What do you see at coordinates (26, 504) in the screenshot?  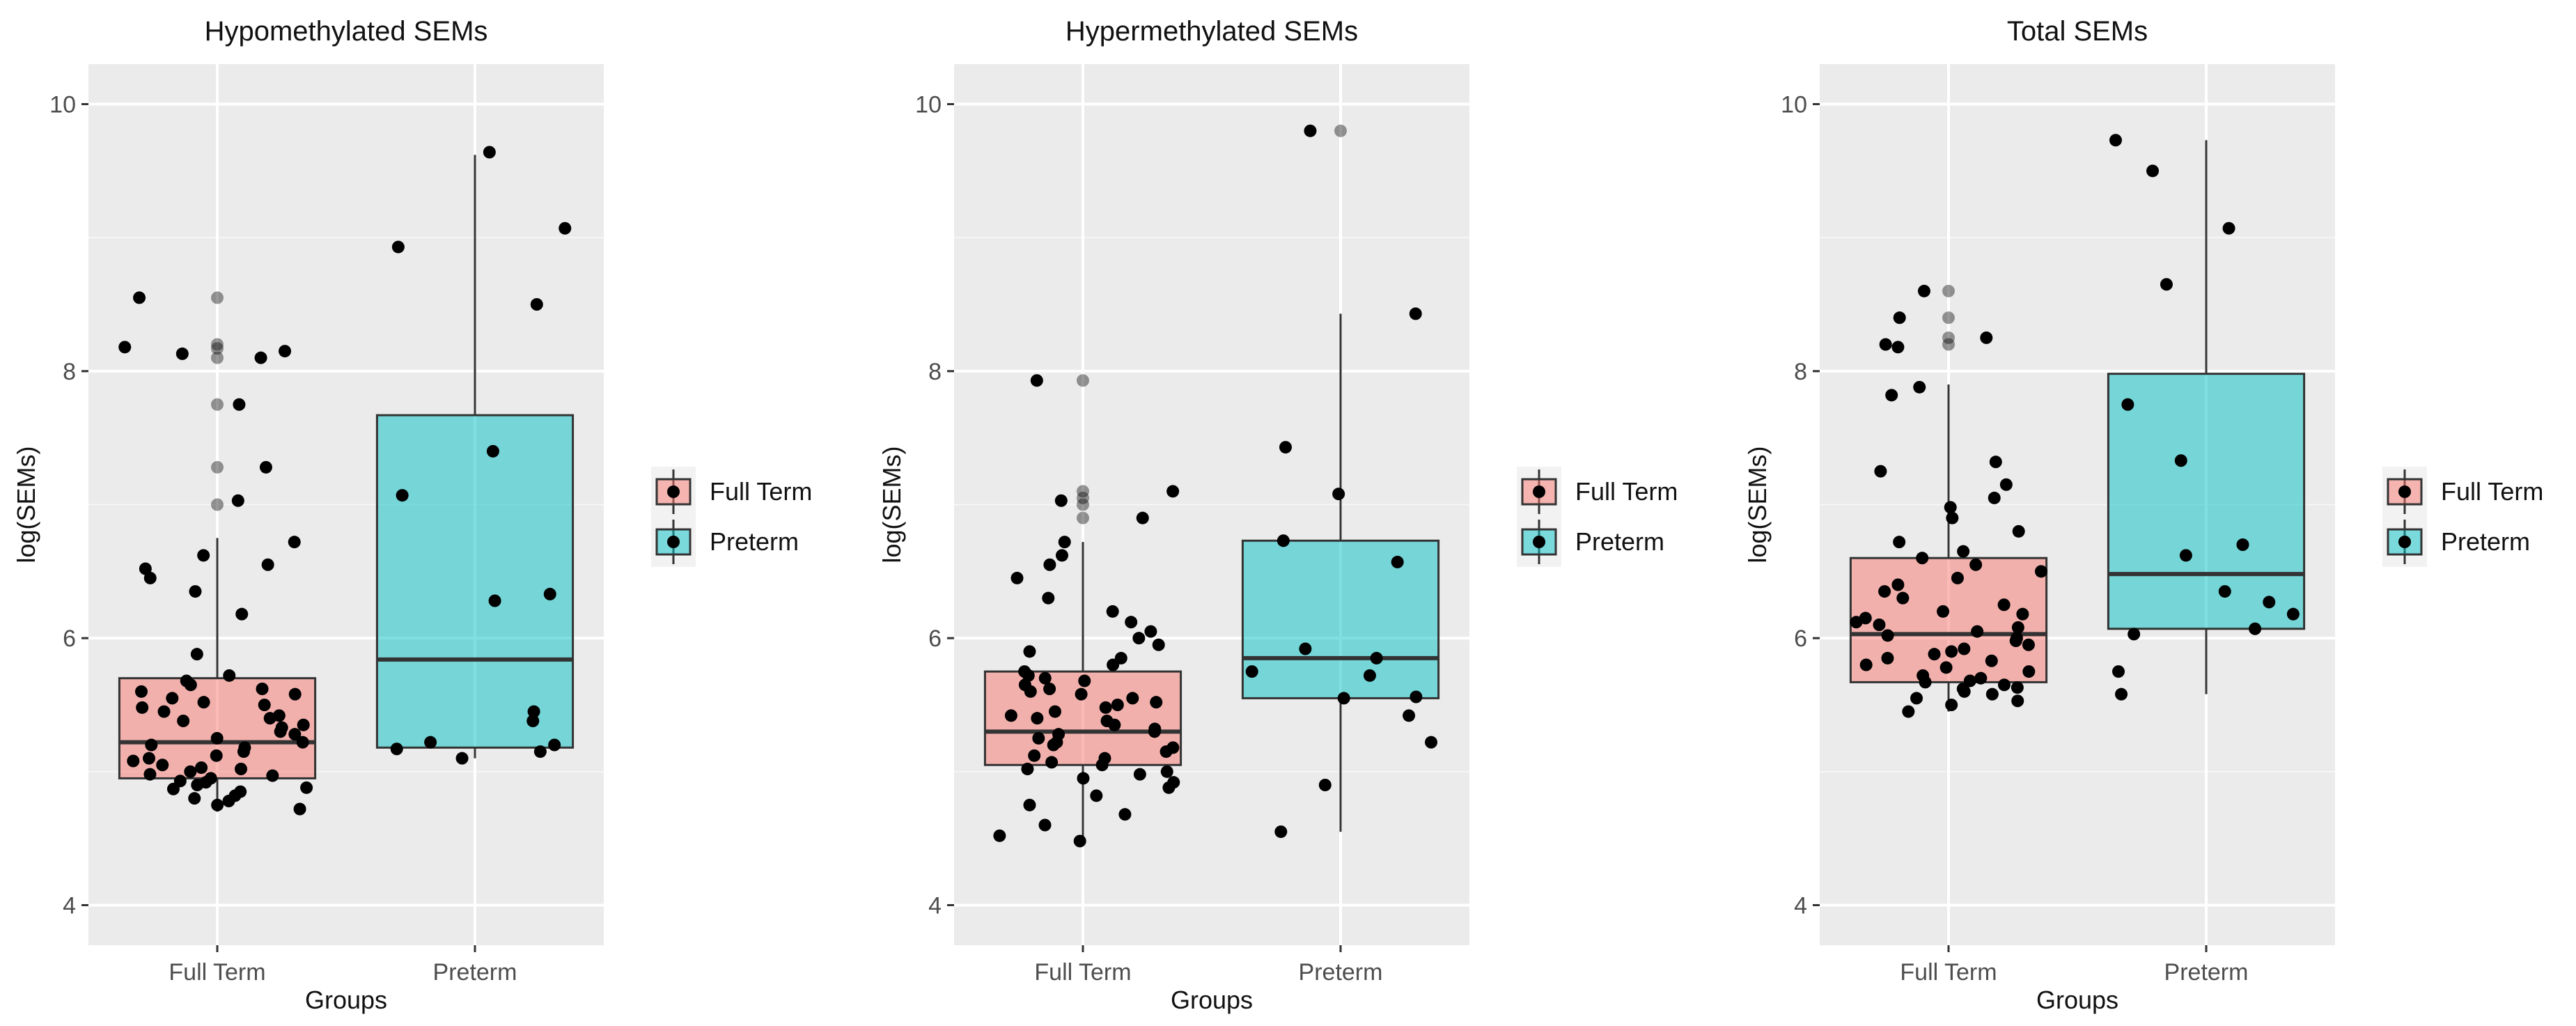 I see `y-axis-title: log(SEMs)` at bounding box center [26, 504].